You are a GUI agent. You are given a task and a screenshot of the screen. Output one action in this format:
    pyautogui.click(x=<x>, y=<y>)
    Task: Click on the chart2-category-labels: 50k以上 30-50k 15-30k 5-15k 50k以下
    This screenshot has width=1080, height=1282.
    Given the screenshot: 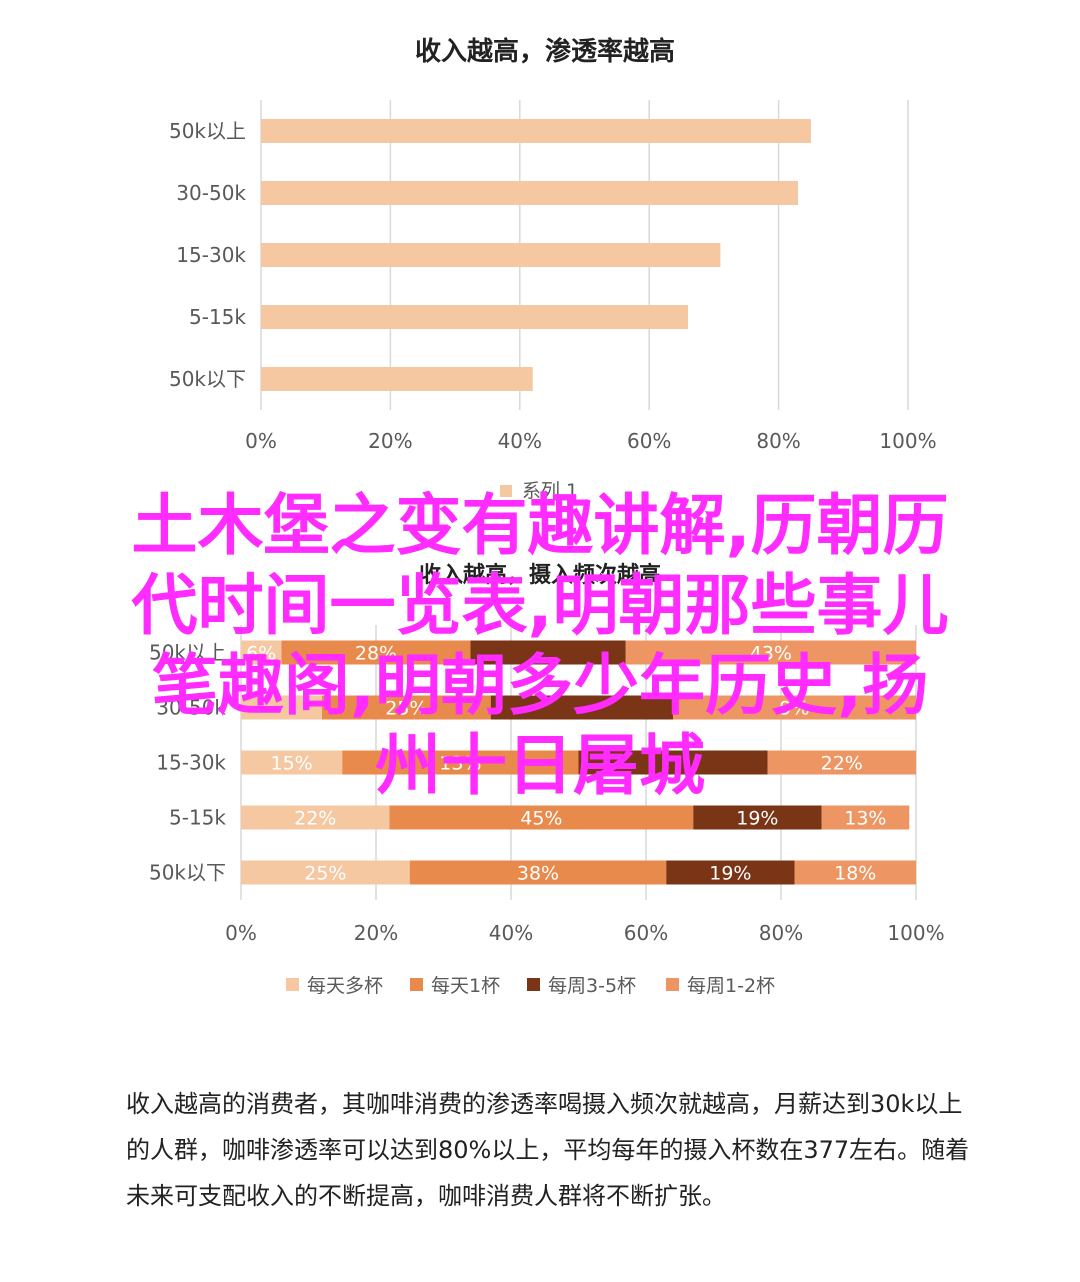 What is the action you would take?
    pyautogui.click(x=187, y=763)
    